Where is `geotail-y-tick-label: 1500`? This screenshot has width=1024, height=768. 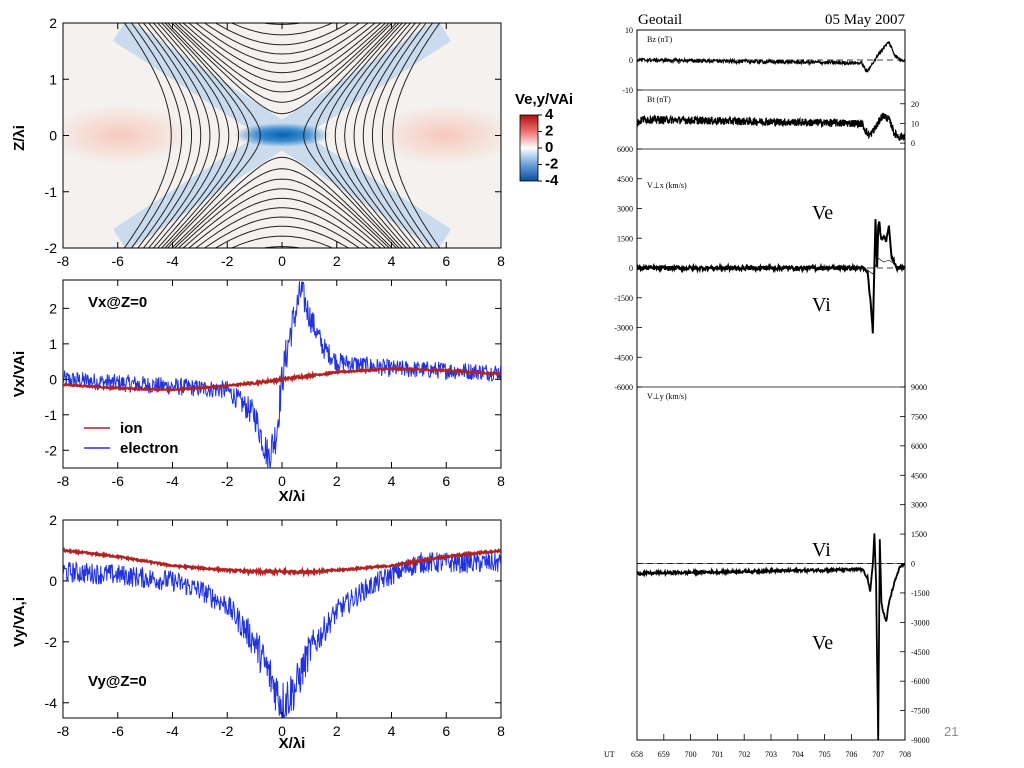
geotail-y-tick-label: 1500 is located at coordinates (625, 238).